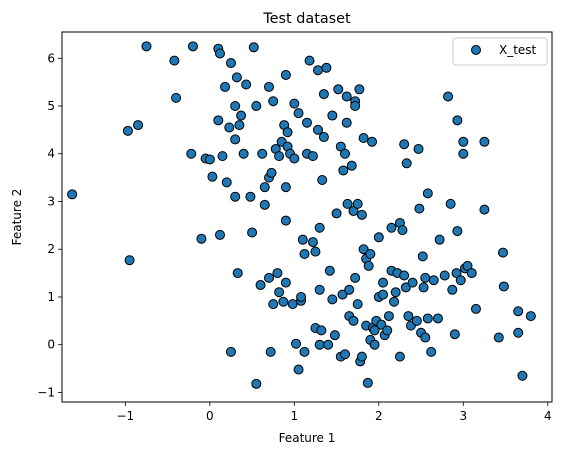 This screenshot has width=565, height=455. I want to click on x-tick-label: 4, so click(548, 416).